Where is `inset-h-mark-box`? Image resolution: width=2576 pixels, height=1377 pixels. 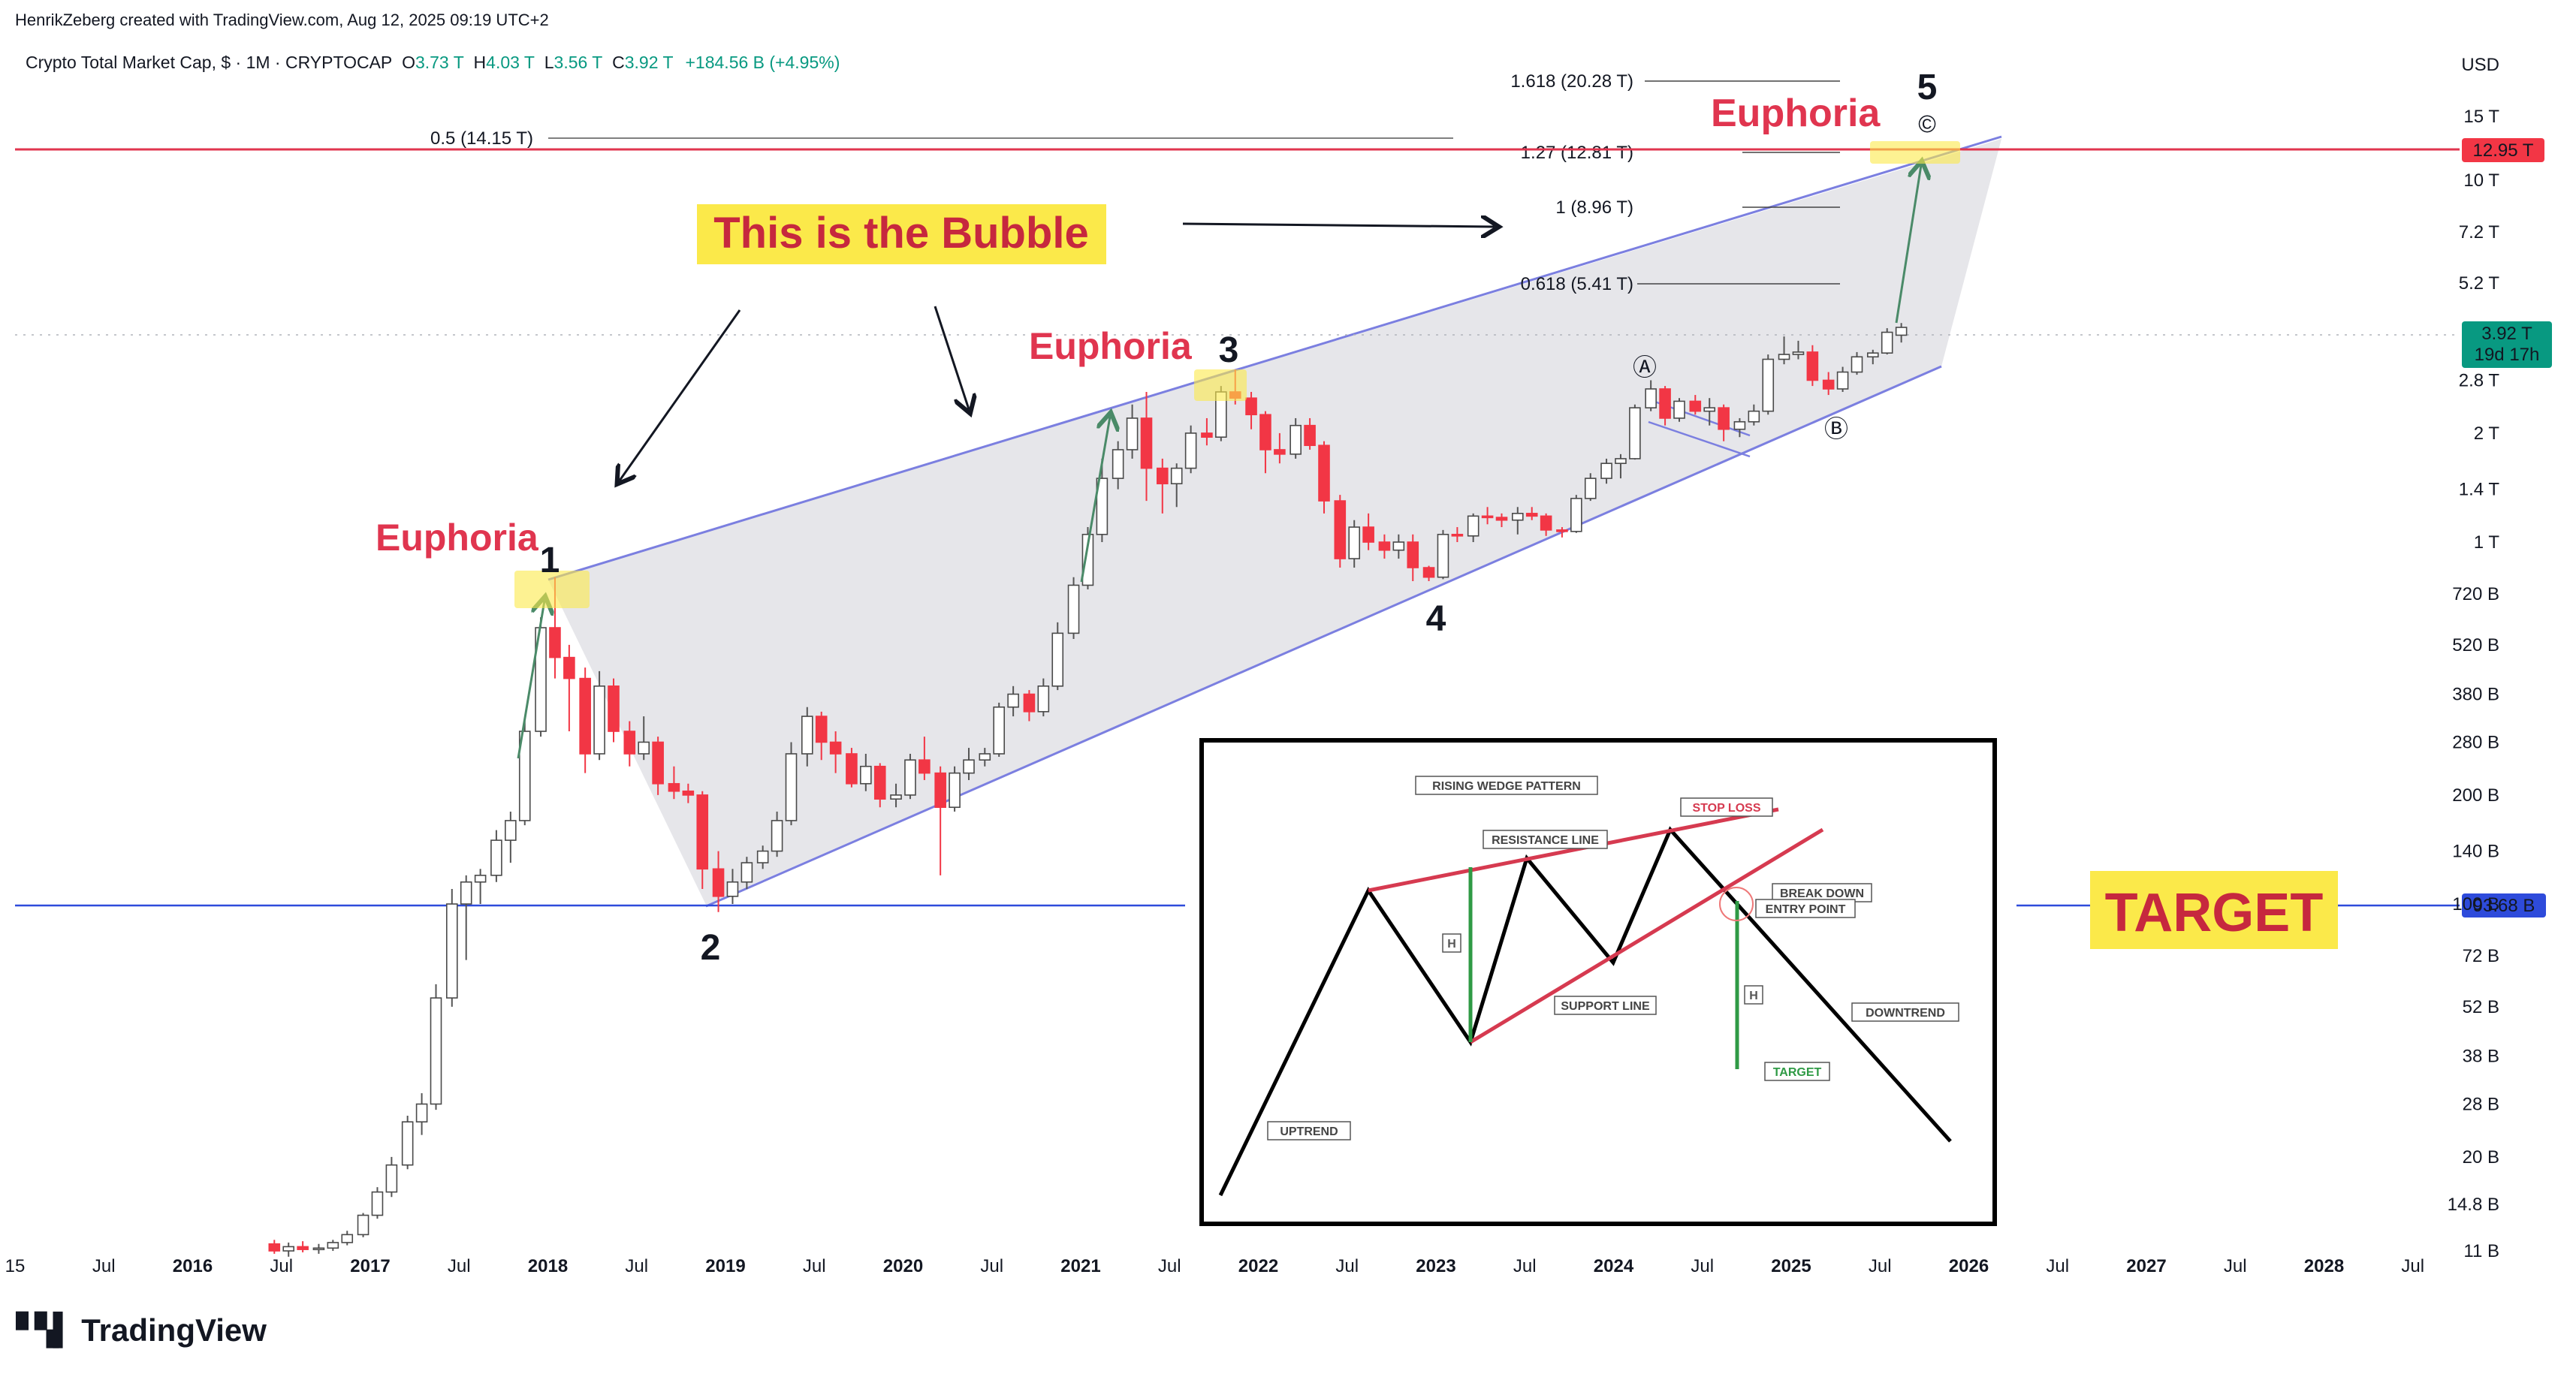
inset-h-mark-box is located at coordinates (1452, 943).